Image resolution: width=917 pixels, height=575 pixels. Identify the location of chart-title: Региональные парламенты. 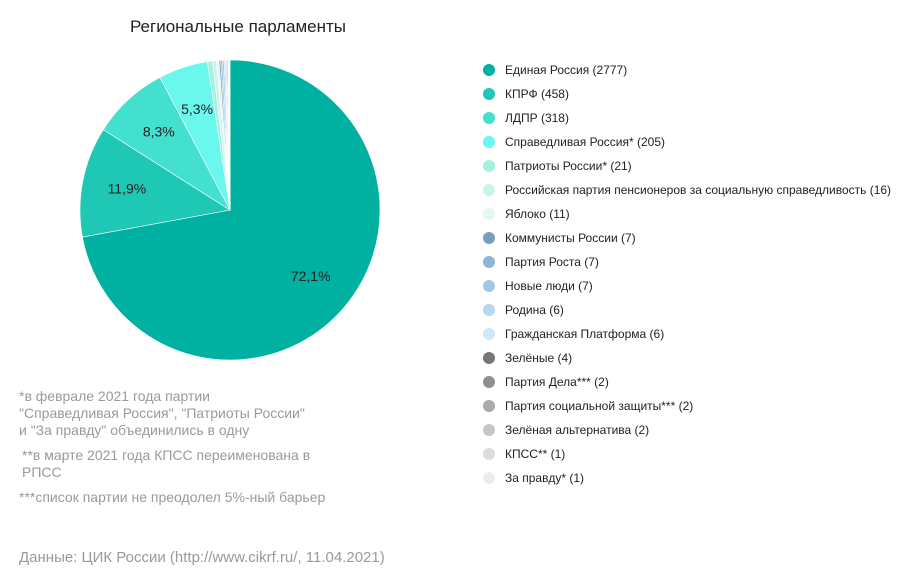
(238, 26).